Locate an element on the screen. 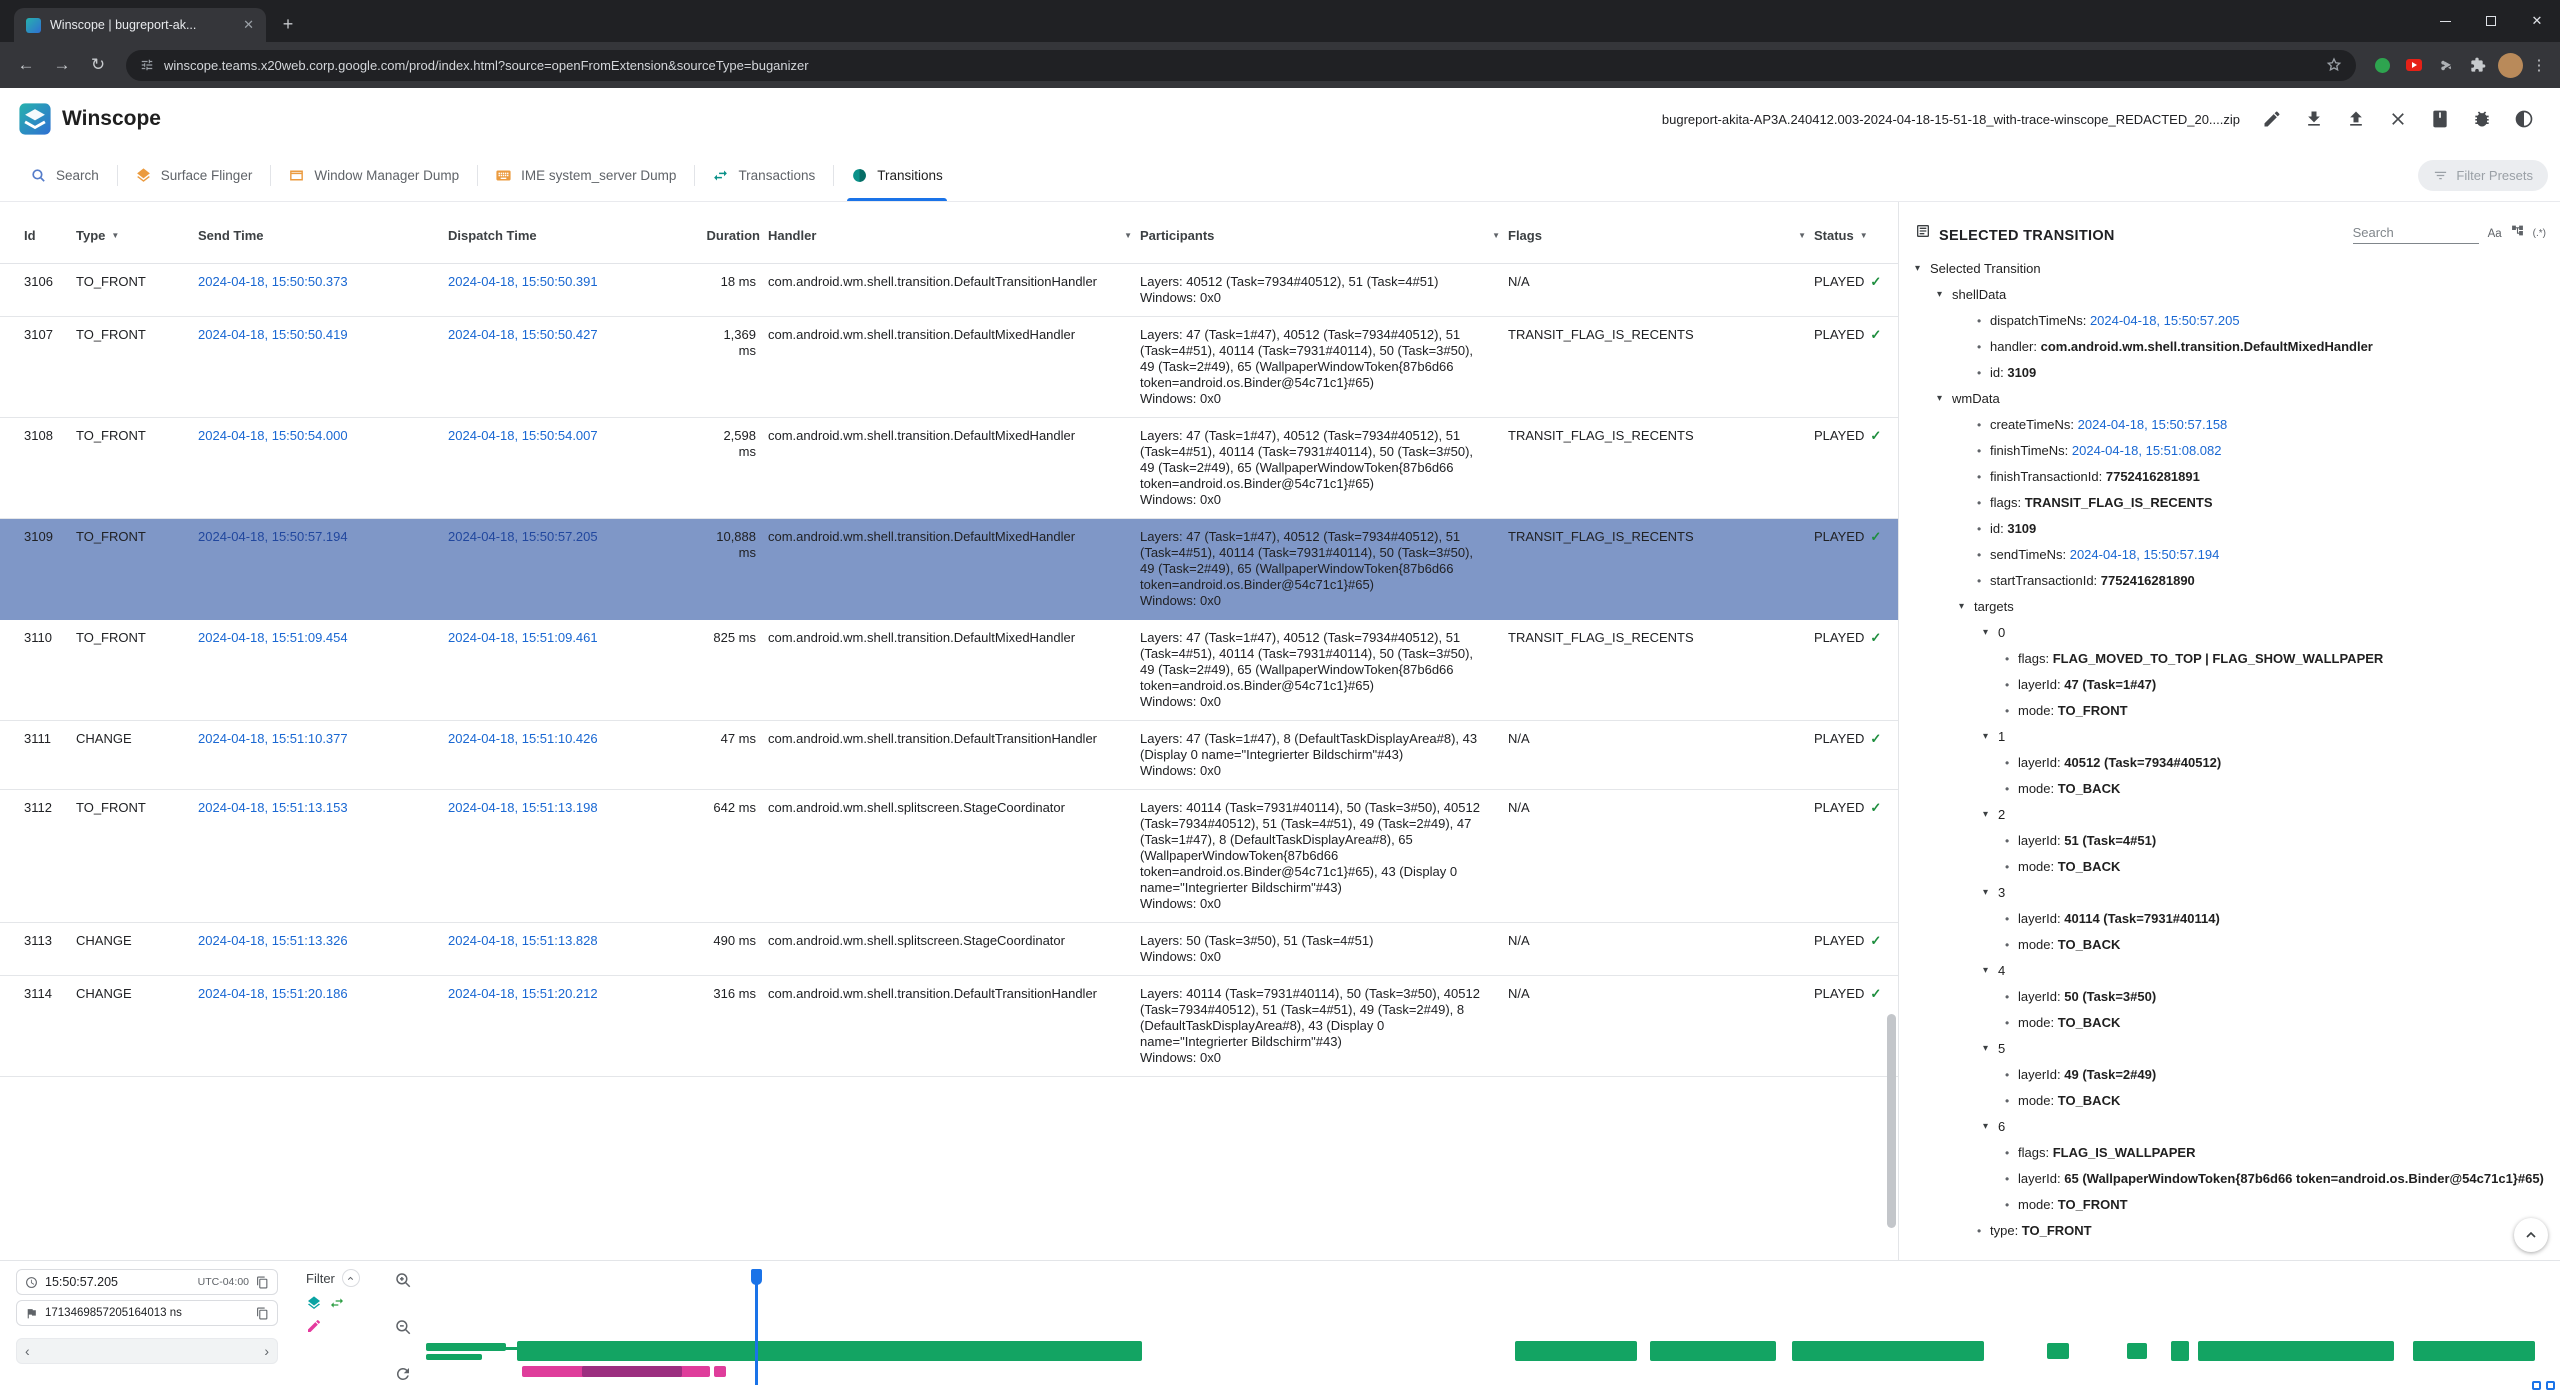  new-tab-button: + is located at coordinates (288, 23).